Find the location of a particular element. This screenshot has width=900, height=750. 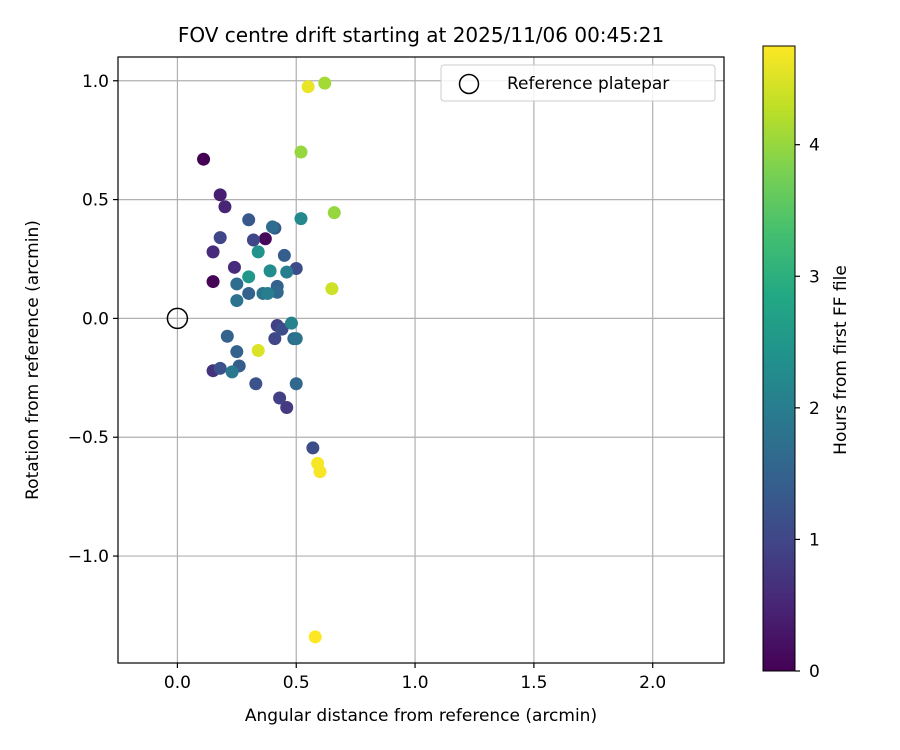

colorbar: 0 1 2 3 4 Hours from first FF file is located at coordinates (806, 363).